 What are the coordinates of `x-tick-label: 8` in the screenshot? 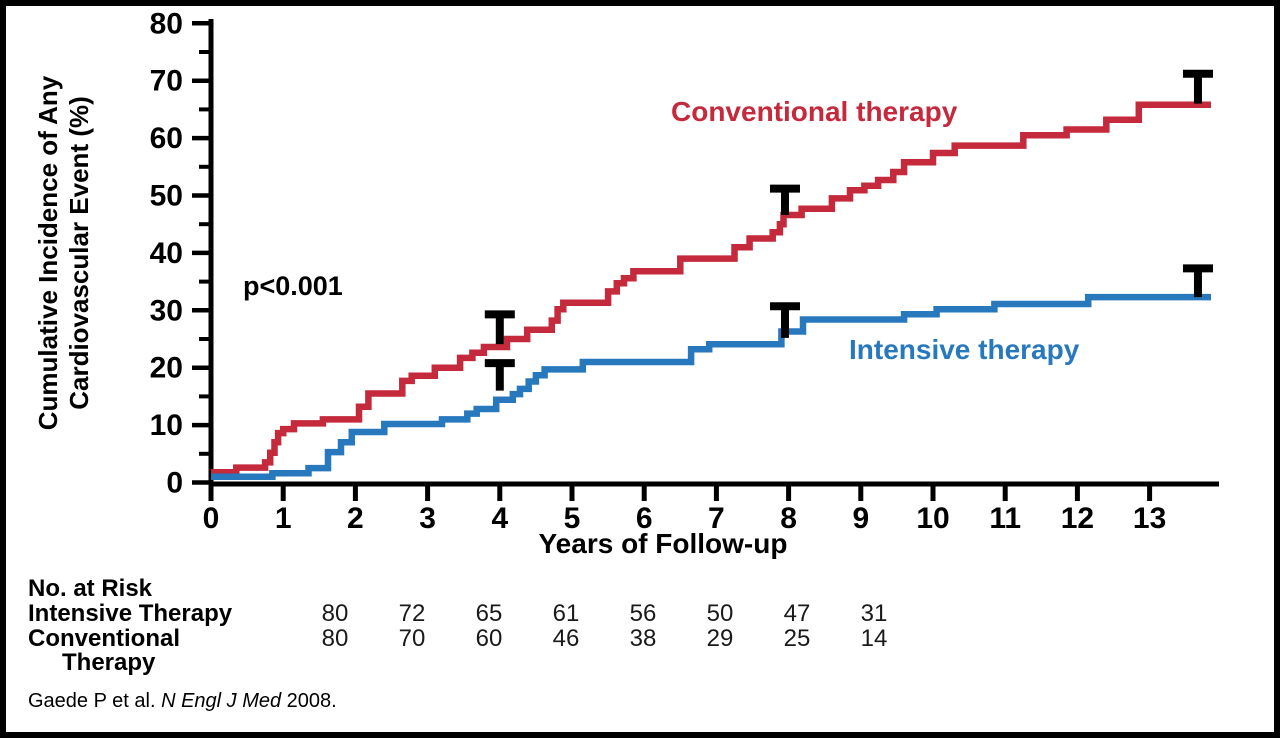 It's located at (788, 518).